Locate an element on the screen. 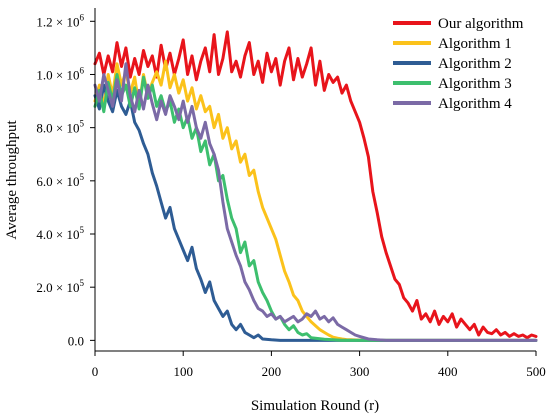 This screenshot has width=550, height=417. y-tick-label: 2.0 × 10⁵ is located at coordinates (60, 286).